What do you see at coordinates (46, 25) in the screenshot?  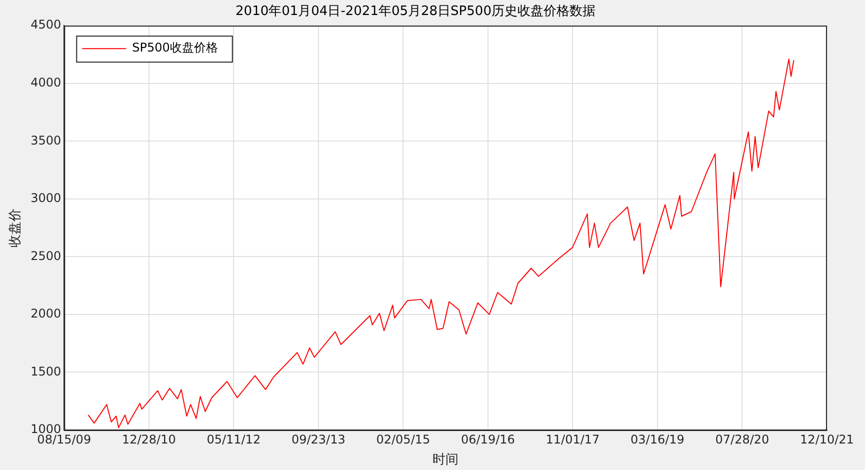 I see `y-tick-label: 4500` at bounding box center [46, 25].